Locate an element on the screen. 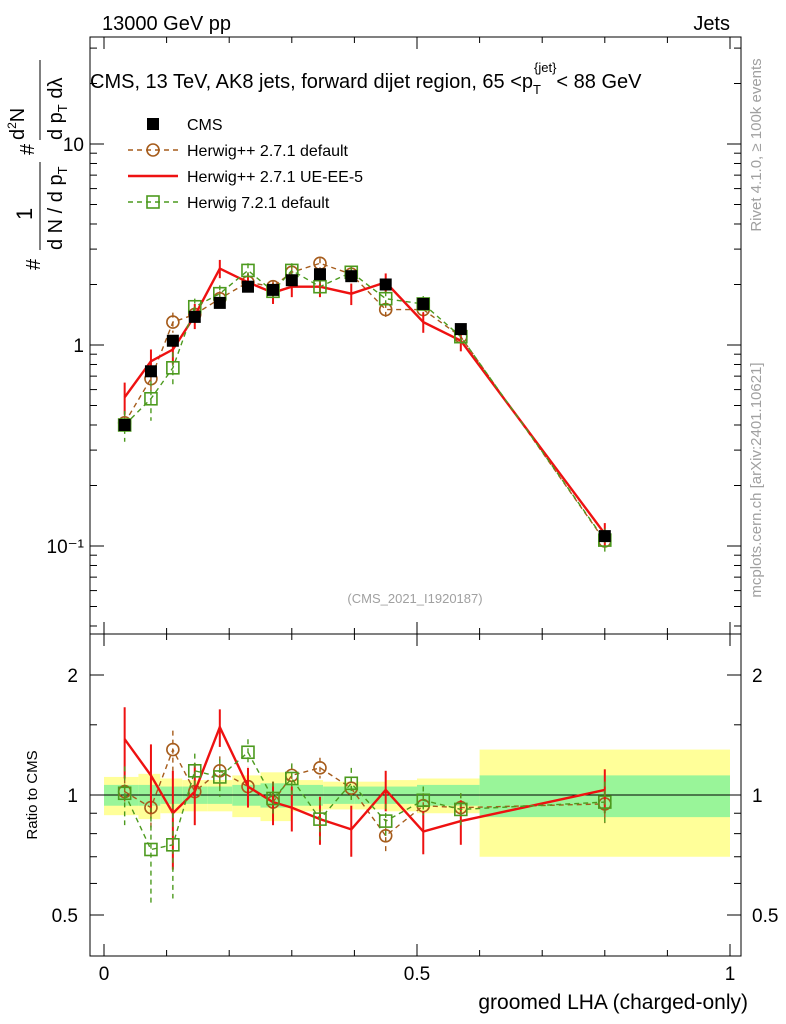 The width and height of the screenshot is (786, 1024). y-tick-label: 10⁻¹ is located at coordinates (66, 547).